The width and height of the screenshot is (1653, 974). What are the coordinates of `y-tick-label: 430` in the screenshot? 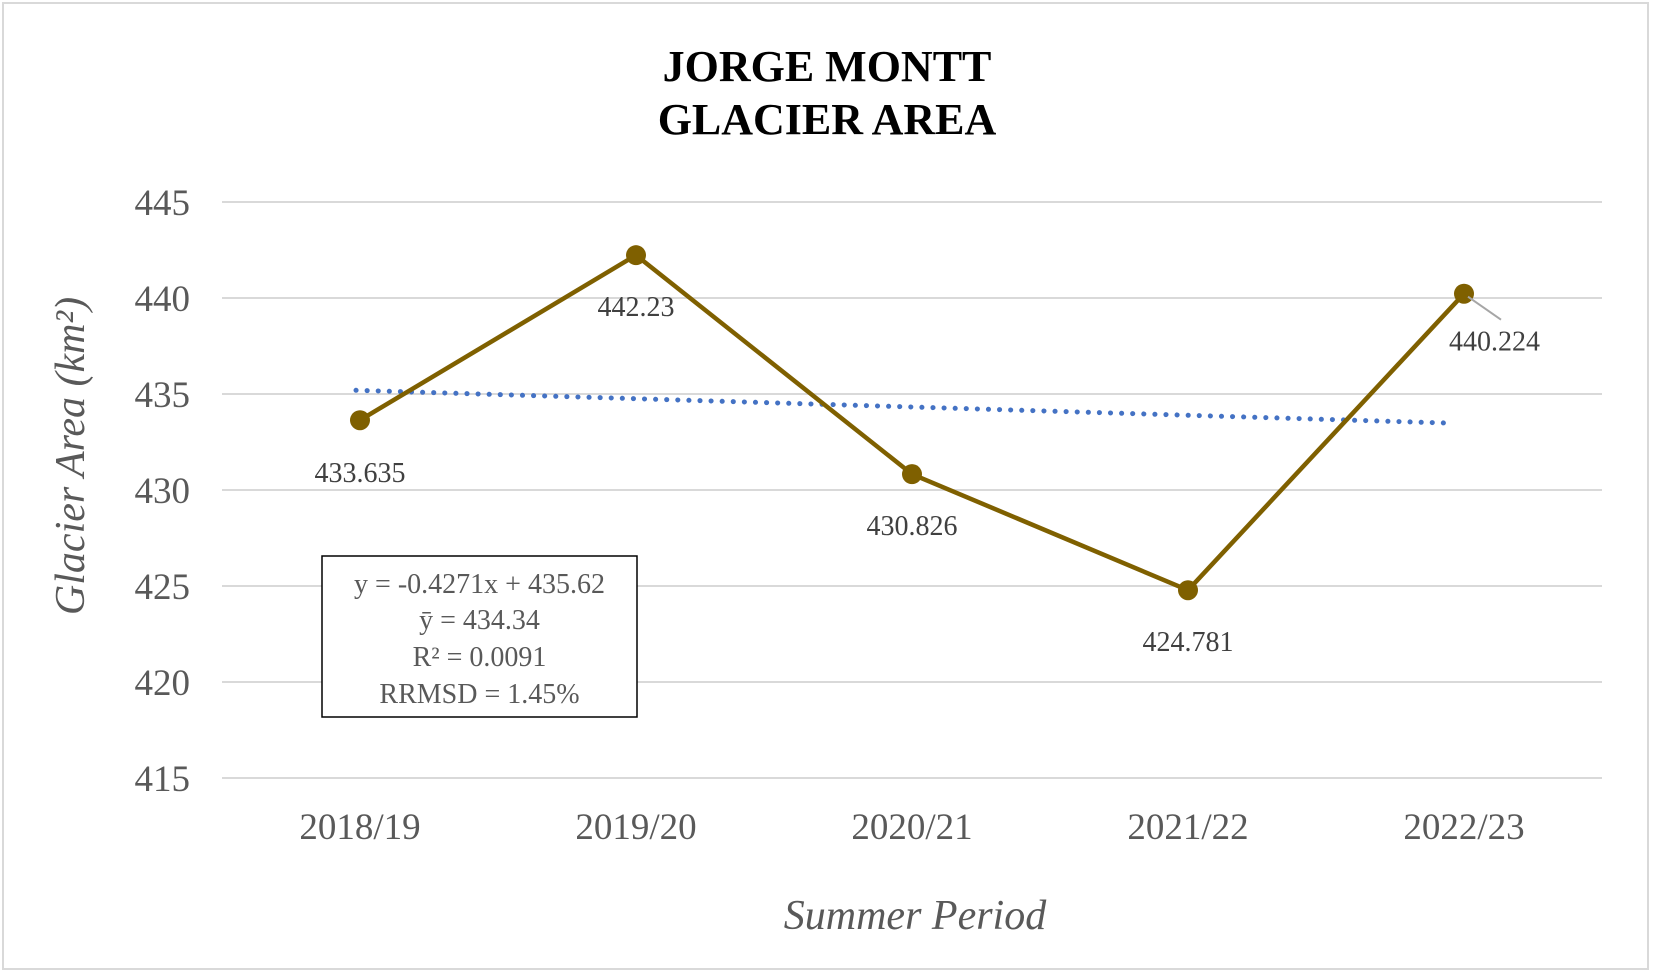 It's located at (163, 491).